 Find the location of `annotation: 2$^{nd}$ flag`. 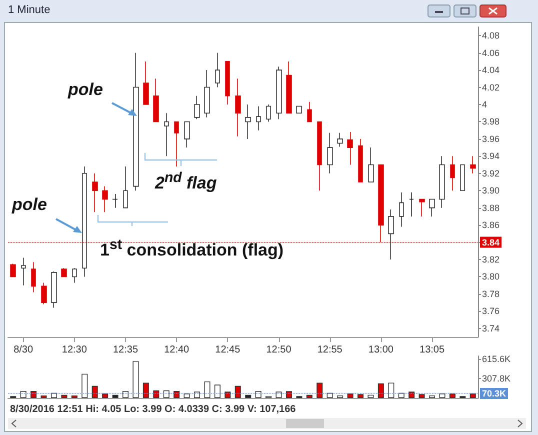

annotation: 2$^{nd}$ flag is located at coordinates (186, 182).